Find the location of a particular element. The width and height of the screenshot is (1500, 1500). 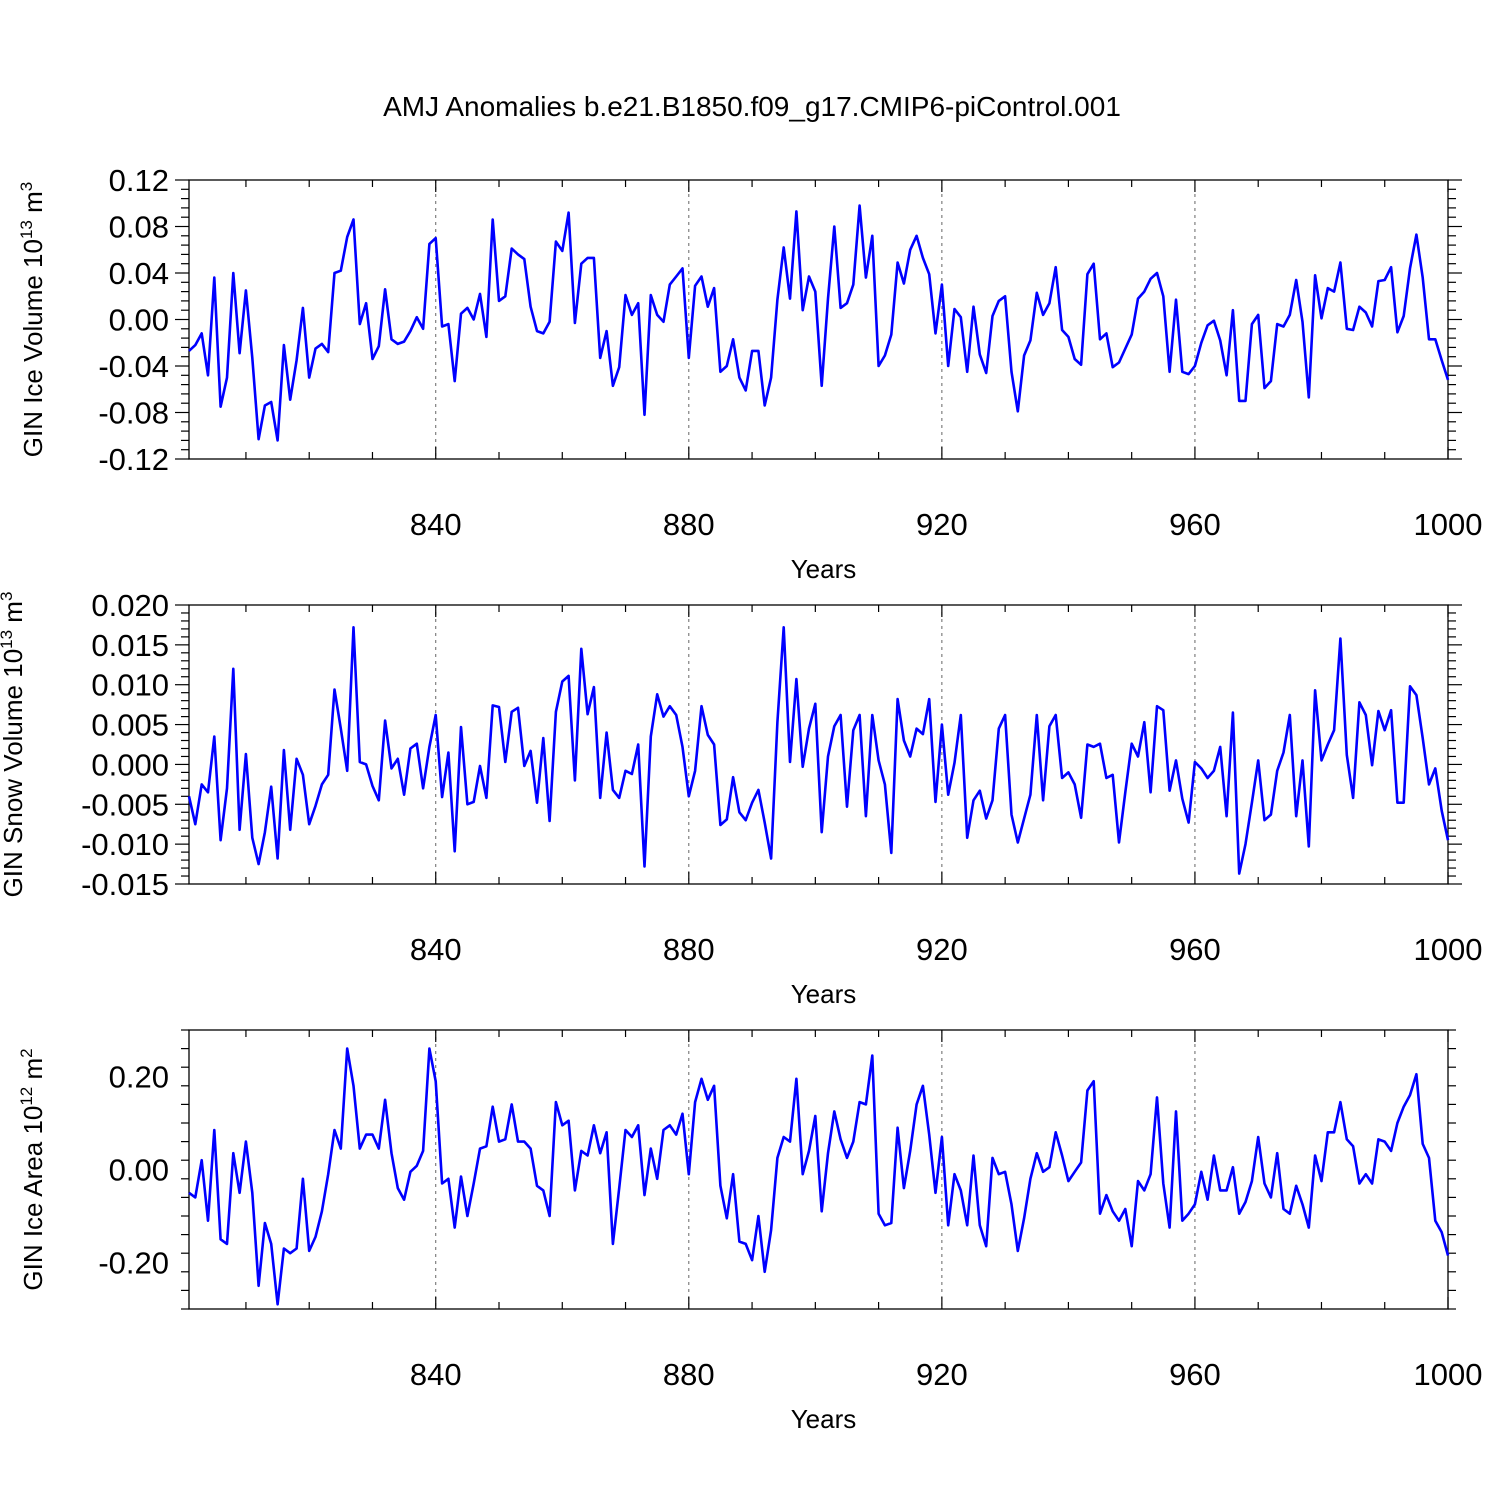

y-tick-label: -0.015 is located at coordinates (125, 884).